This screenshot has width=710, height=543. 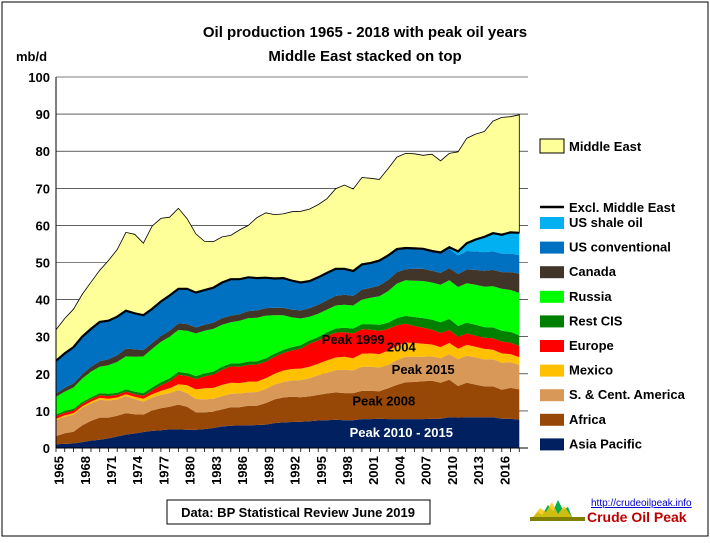 What do you see at coordinates (43, 337) in the screenshot?
I see `y-tick-label-30: 30` at bounding box center [43, 337].